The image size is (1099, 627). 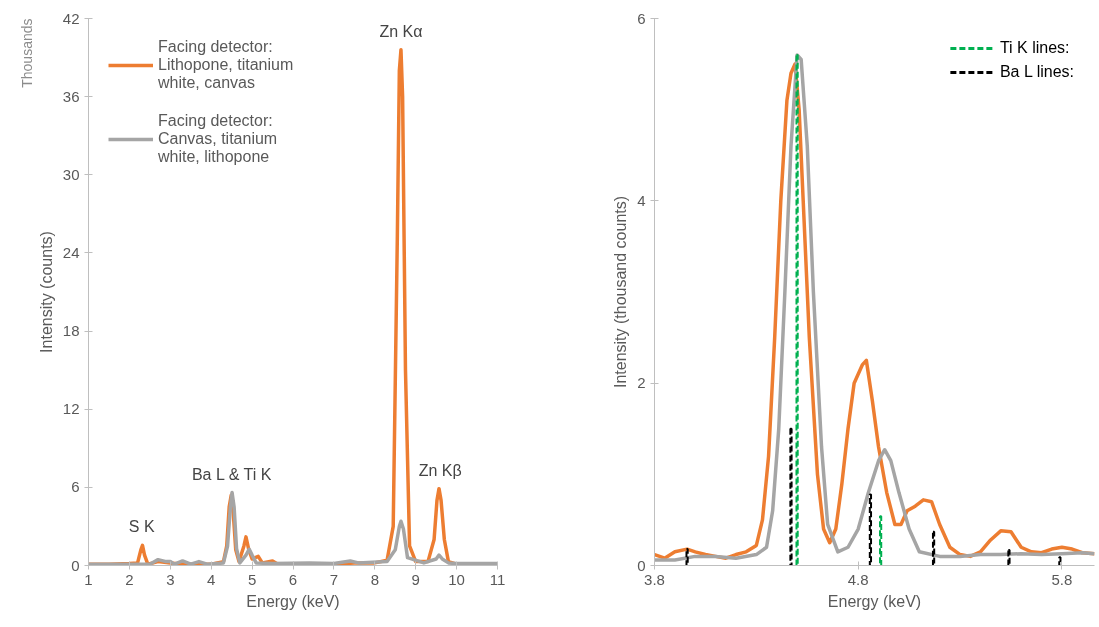 I want to click on legend-label: Facing detector: Lithopone, titanium white, canvas, so click(x=226, y=65).